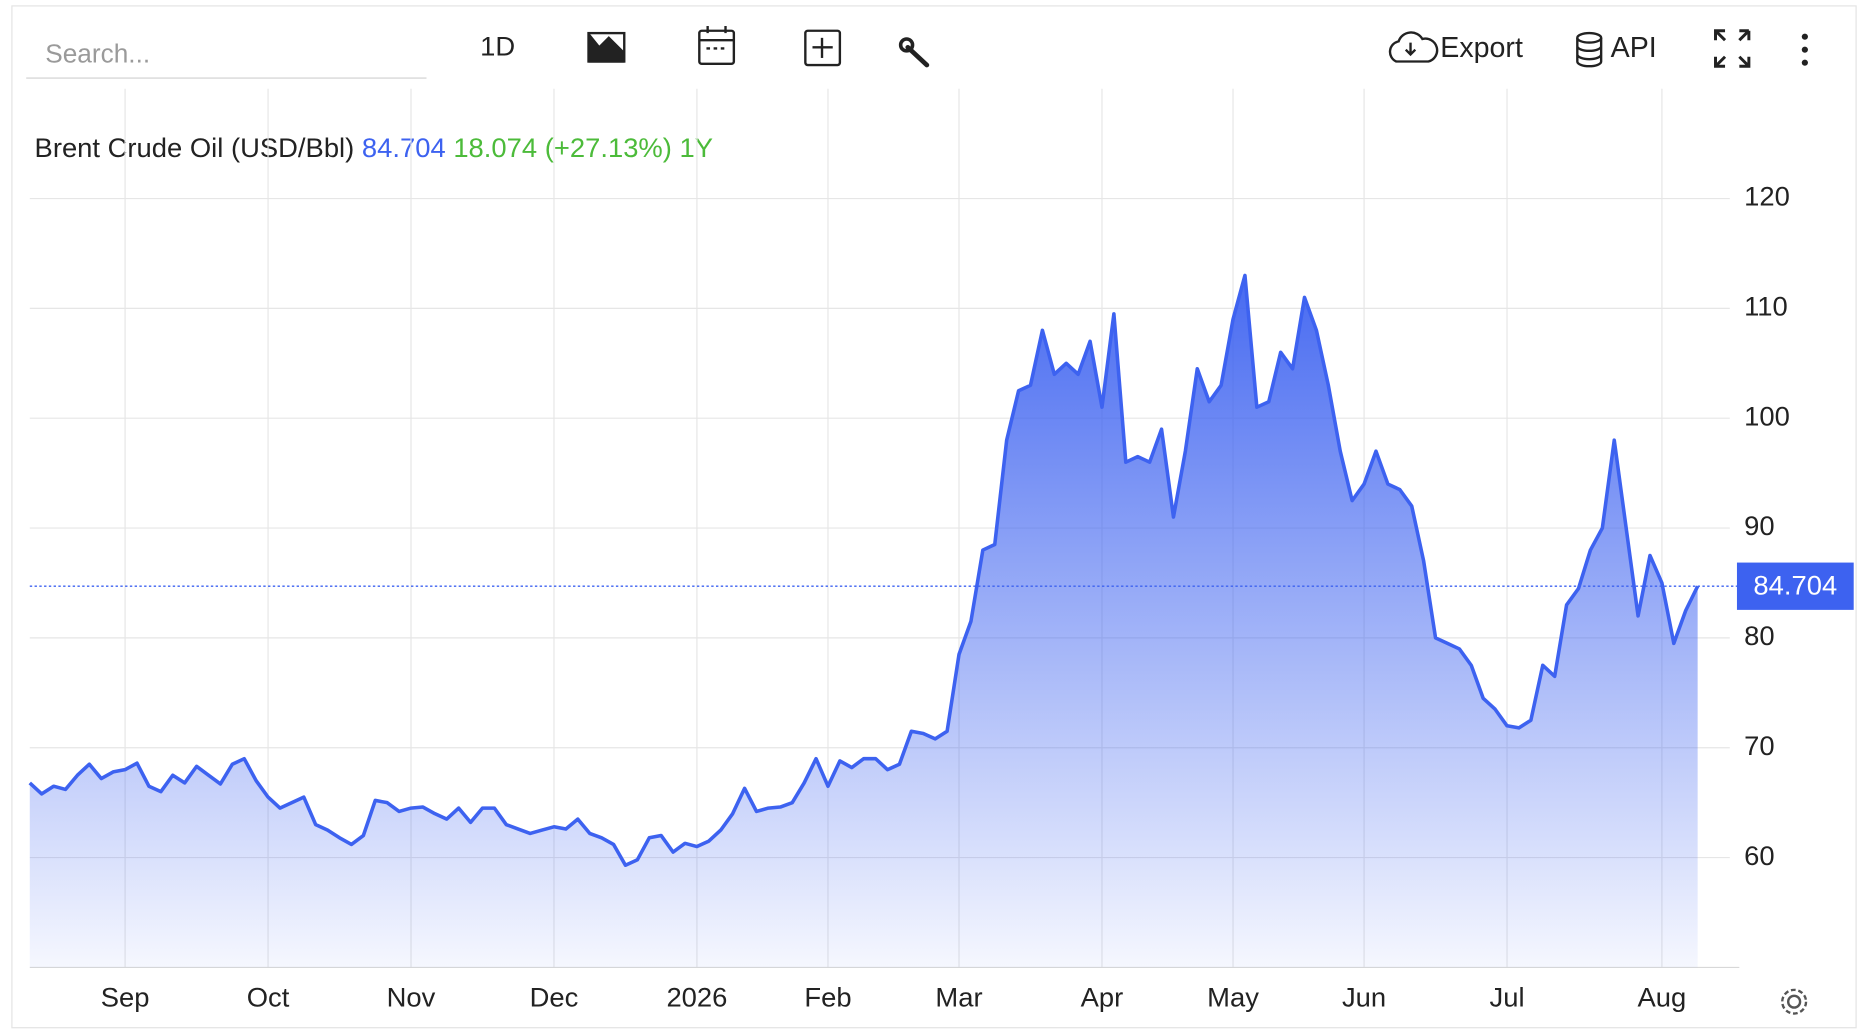 This screenshot has width=1868, height=1036. What do you see at coordinates (411, 997) in the screenshot?
I see `x-tick-label: Nov` at bounding box center [411, 997].